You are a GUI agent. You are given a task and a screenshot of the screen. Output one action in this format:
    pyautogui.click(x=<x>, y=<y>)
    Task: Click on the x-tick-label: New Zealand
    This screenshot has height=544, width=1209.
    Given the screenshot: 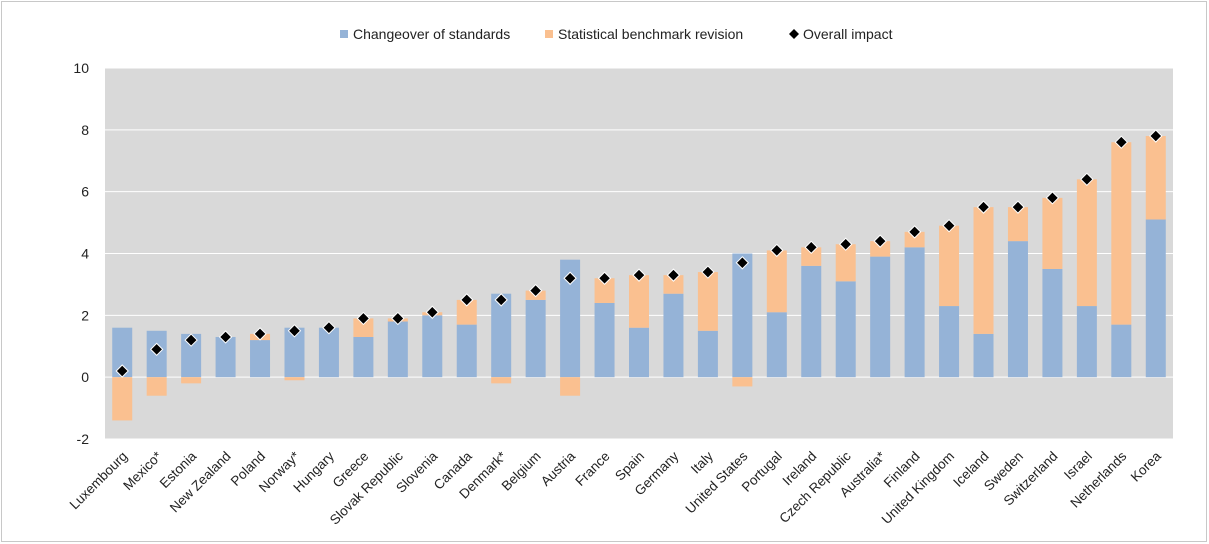 What is the action you would take?
    pyautogui.click(x=200, y=482)
    